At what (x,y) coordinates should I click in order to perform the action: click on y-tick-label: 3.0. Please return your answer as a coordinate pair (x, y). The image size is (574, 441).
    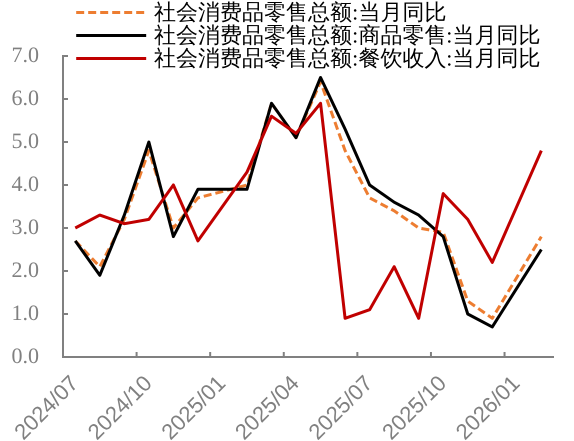
    Looking at the image, I should click on (25, 226).